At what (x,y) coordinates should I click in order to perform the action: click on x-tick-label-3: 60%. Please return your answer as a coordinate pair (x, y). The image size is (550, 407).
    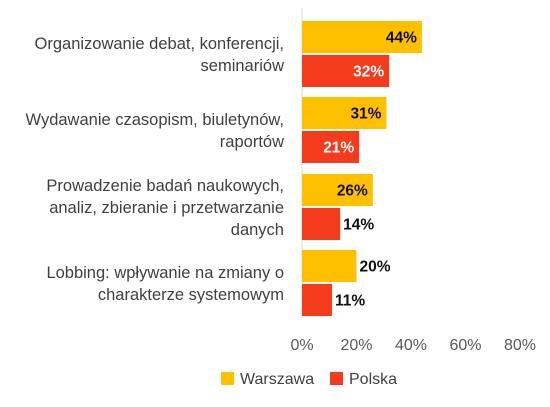
    Looking at the image, I should click on (465, 345).